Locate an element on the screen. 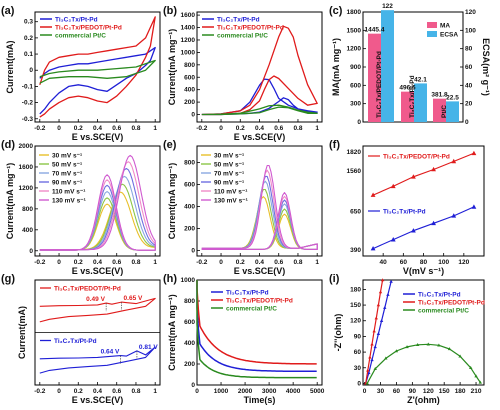 This screenshot has height=410, width=500. bar-value-label: 22.5 is located at coordinates (452, 97).